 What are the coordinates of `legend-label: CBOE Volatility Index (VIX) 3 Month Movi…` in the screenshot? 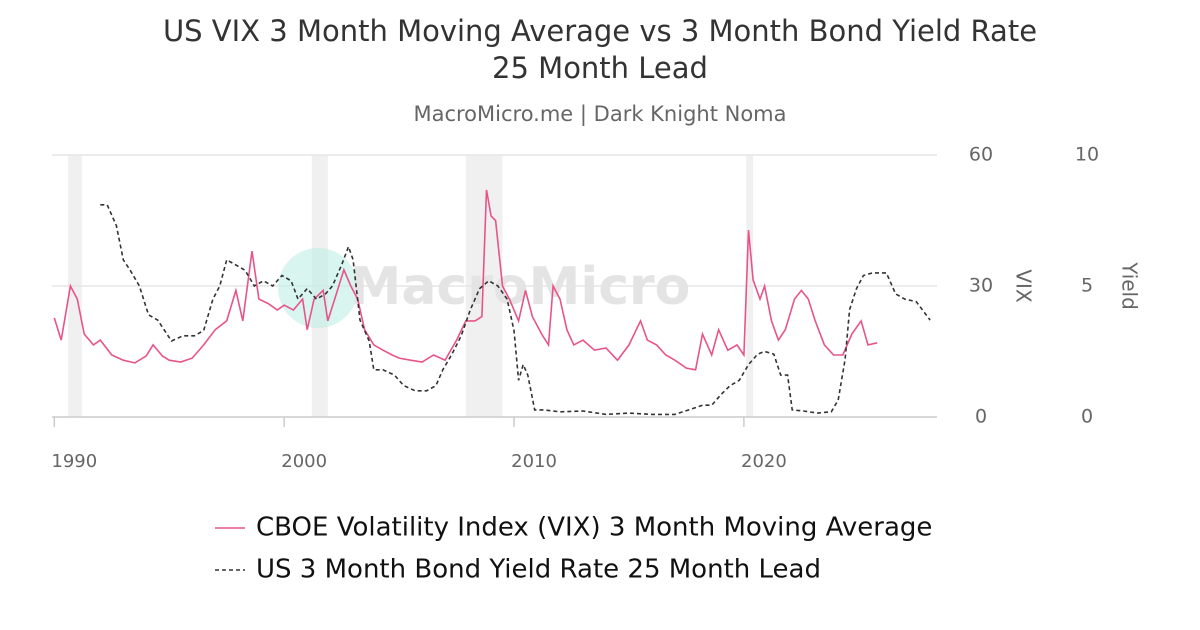 It's located at (594, 528).